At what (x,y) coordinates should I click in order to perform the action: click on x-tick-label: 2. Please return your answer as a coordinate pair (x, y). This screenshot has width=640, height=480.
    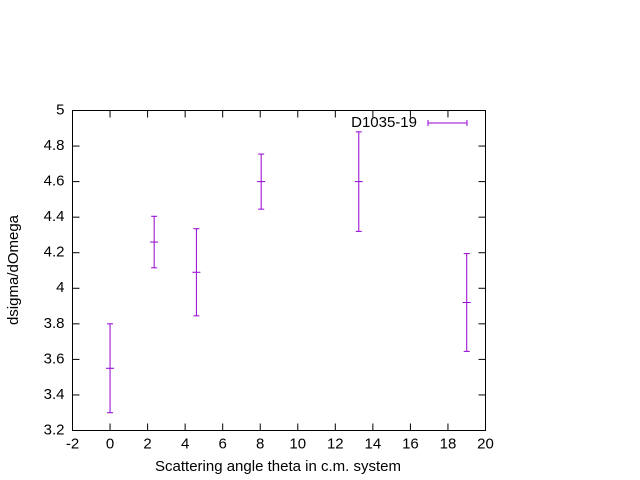
    Looking at the image, I should click on (147, 443).